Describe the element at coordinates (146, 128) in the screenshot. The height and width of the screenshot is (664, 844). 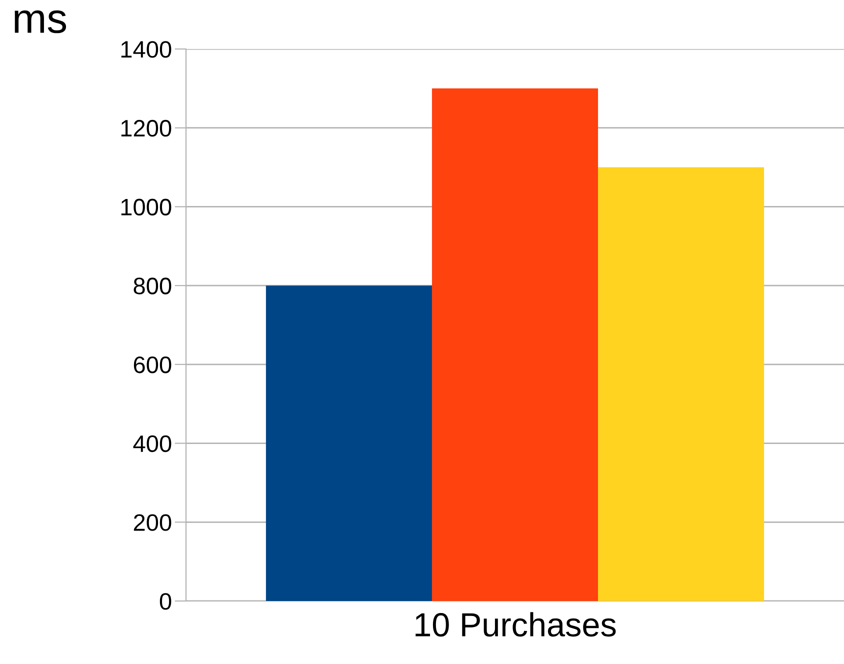
I see `y-tick-label: 1200` at that location.